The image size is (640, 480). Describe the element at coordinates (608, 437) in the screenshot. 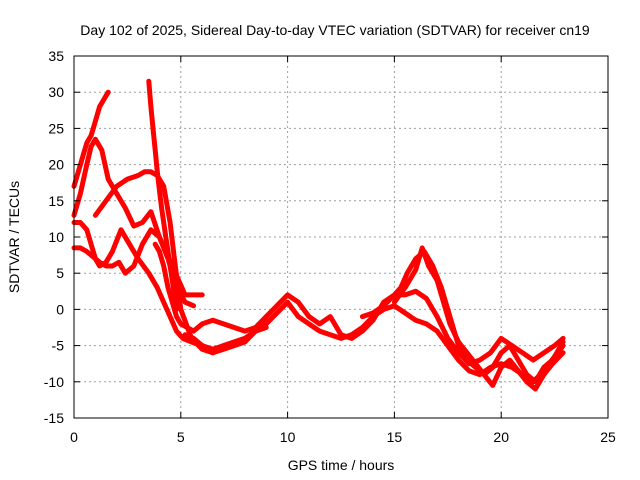

I see `x-tick-label: 25` at that location.